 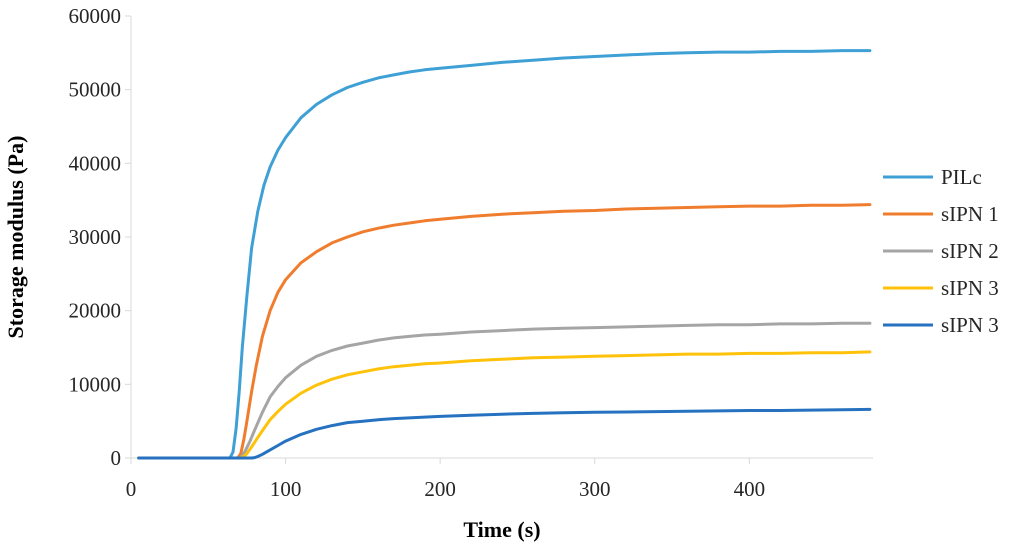 I want to click on y-axis-ticks: 0 10000 20000 30000 40000 50000 60000, so click(x=100, y=237).